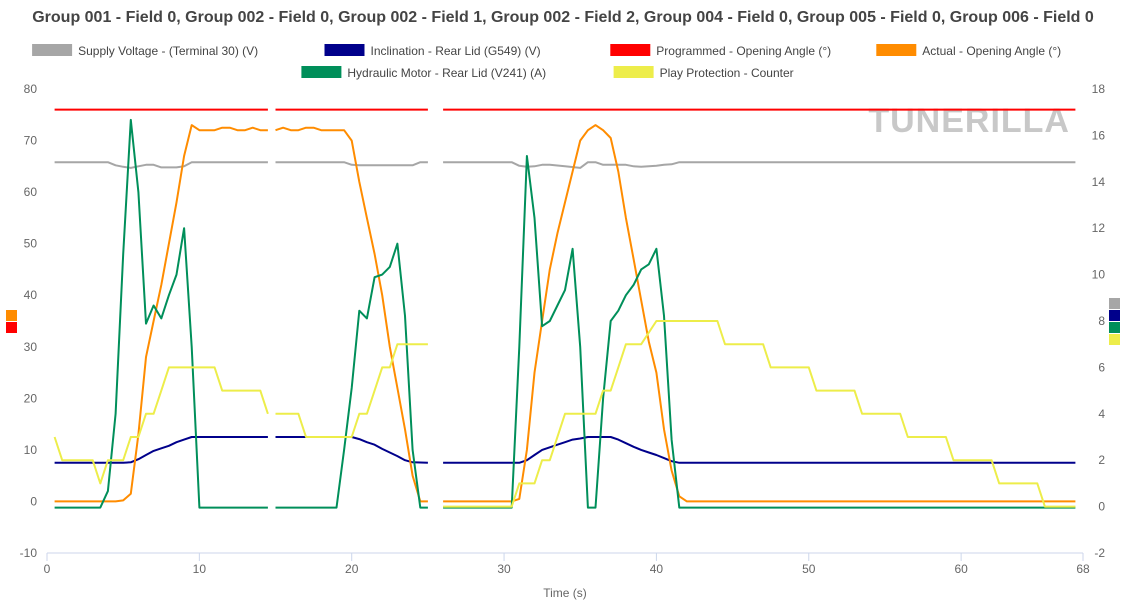 The image size is (1127, 600). I want to click on x-tick-label: 10, so click(200, 569).